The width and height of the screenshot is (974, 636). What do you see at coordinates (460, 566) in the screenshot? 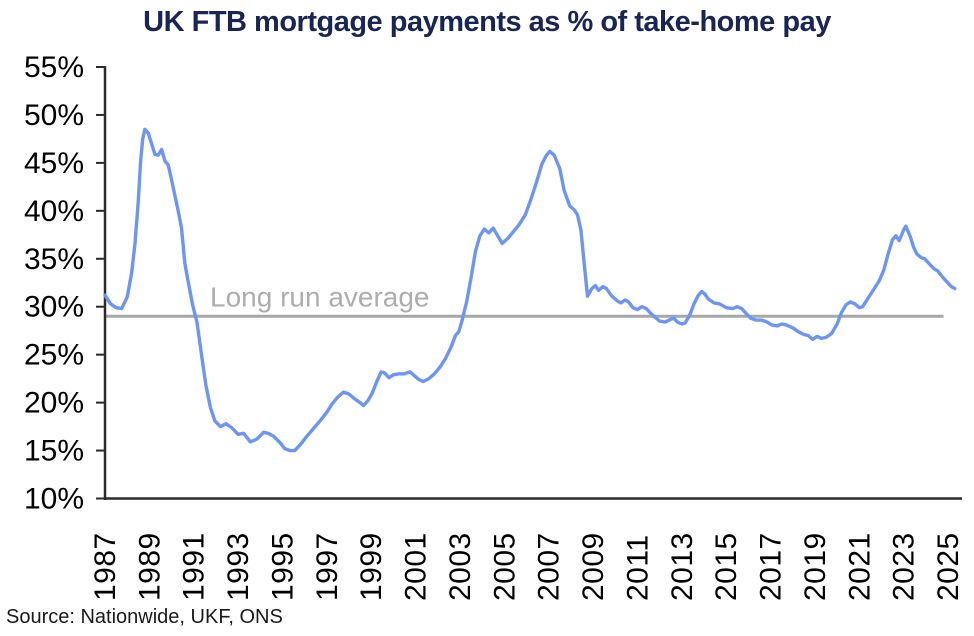
I see `x-axis-tick-label: 2003` at bounding box center [460, 566].